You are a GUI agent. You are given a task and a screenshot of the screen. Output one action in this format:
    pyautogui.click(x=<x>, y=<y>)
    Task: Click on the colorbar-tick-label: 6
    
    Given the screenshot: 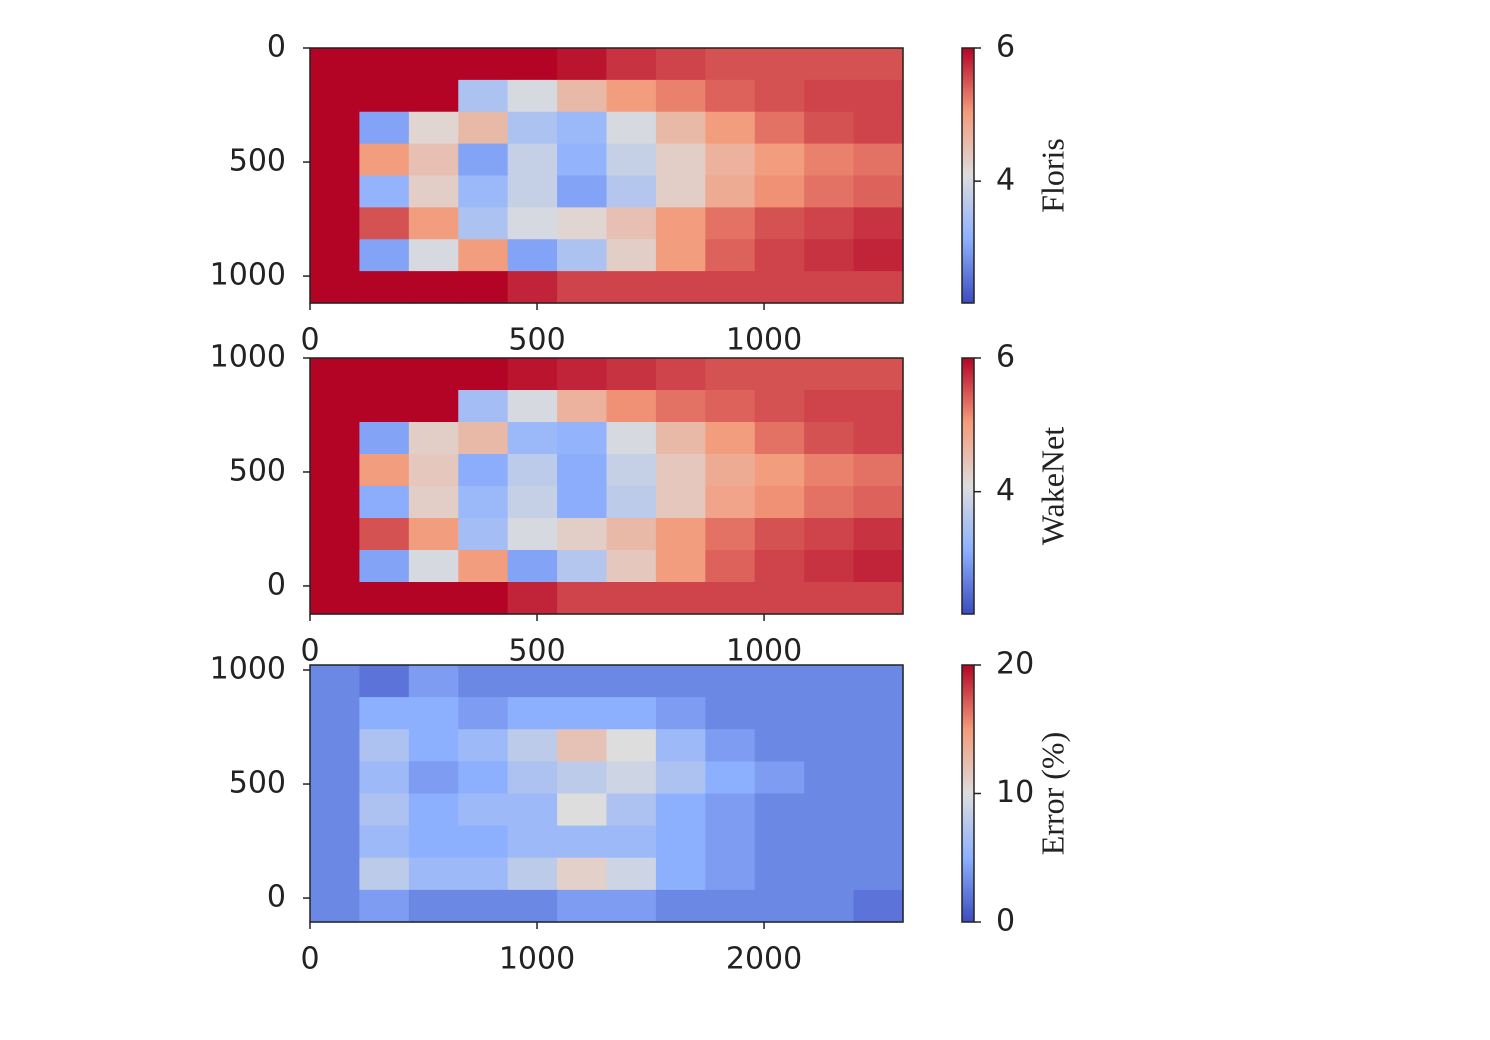 What is the action you would take?
    pyautogui.click(x=1005, y=357)
    